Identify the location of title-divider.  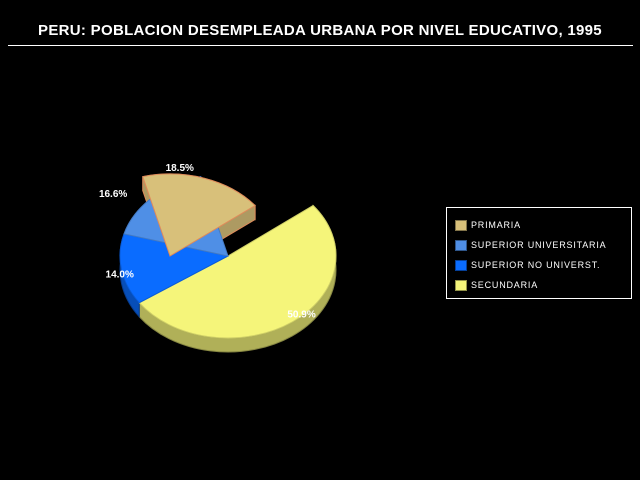
(320, 45).